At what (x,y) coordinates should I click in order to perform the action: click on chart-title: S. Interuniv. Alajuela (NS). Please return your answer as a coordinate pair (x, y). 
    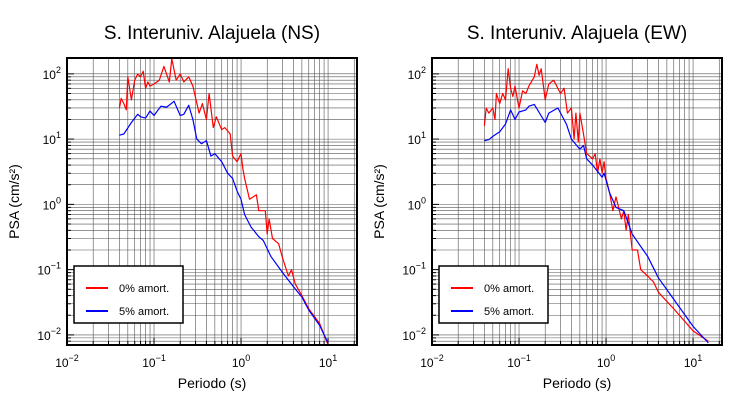
    Looking at the image, I should click on (212, 33).